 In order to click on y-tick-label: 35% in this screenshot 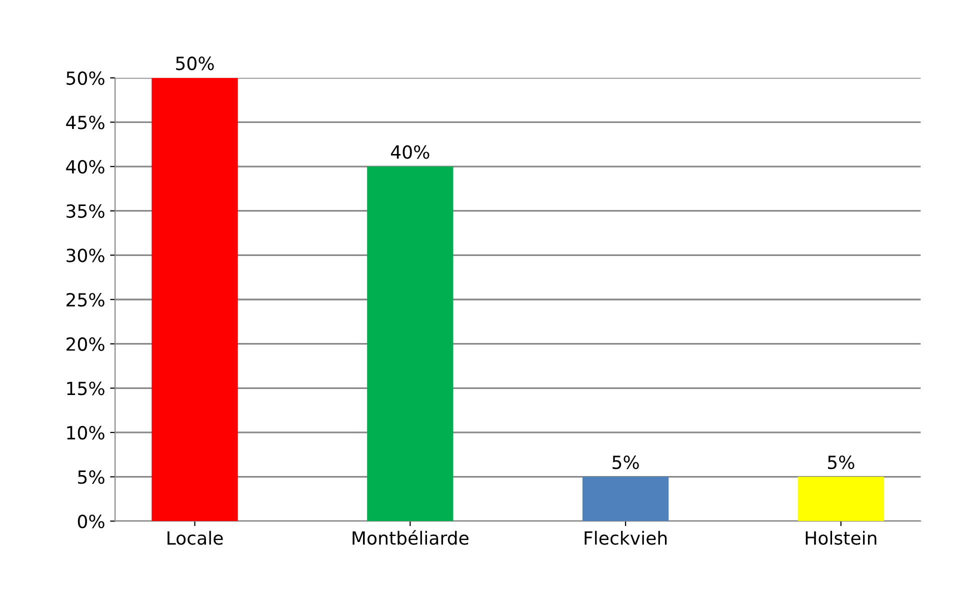, I will do `click(85, 211)`.